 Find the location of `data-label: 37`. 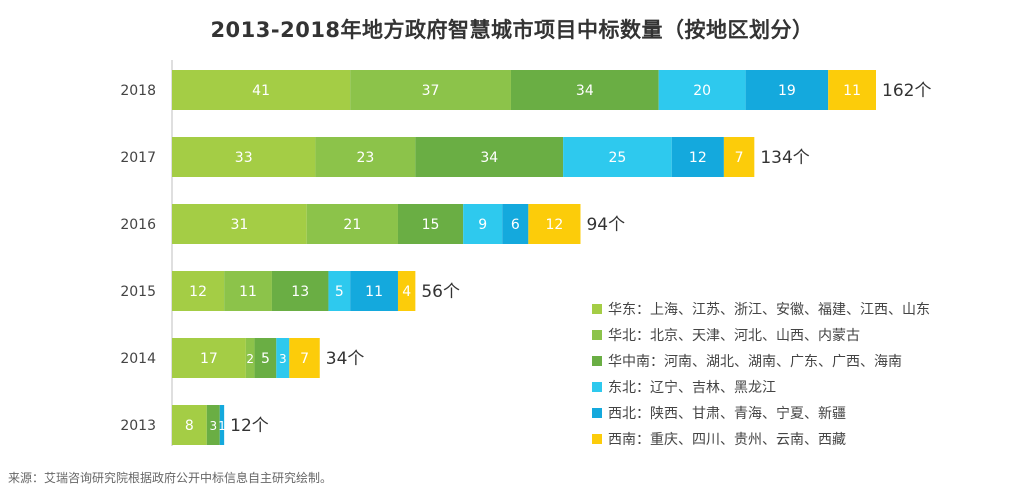

data-label: 37 is located at coordinates (431, 91).